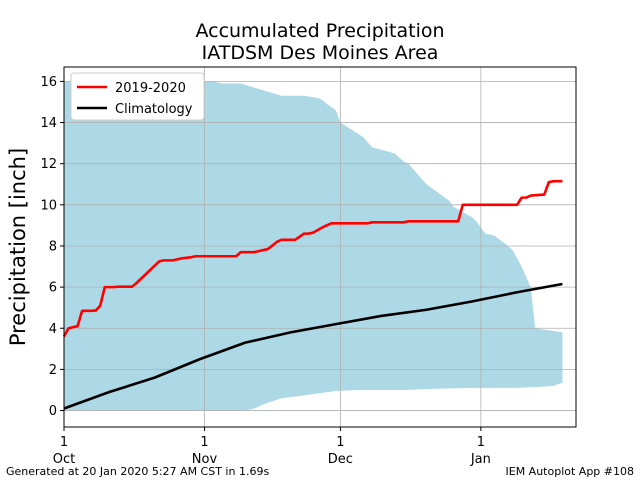 The height and width of the screenshot is (480, 640). What do you see at coordinates (53, 329) in the screenshot?
I see `y-tick-label: 4` at bounding box center [53, 329].